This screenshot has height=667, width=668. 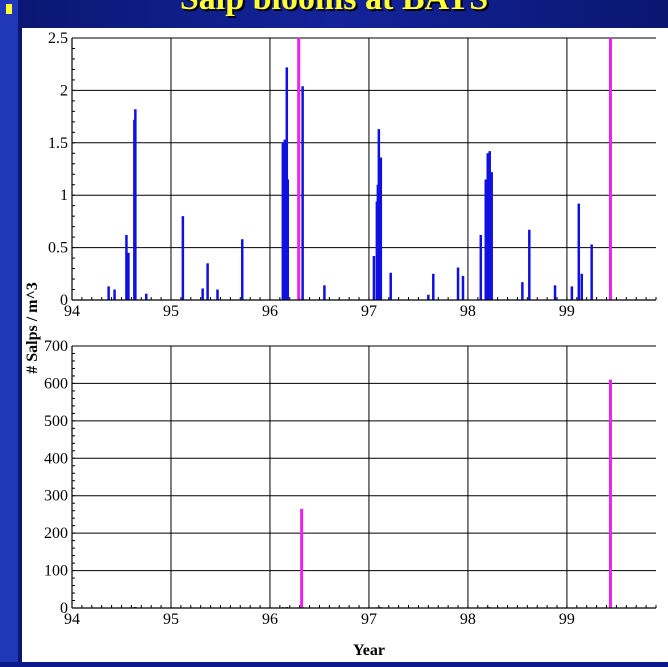 What do you see at coordinates (270, 311) in the screenshot?
I see `top-x-tick-label: 96` at bounding box center [270, 311].